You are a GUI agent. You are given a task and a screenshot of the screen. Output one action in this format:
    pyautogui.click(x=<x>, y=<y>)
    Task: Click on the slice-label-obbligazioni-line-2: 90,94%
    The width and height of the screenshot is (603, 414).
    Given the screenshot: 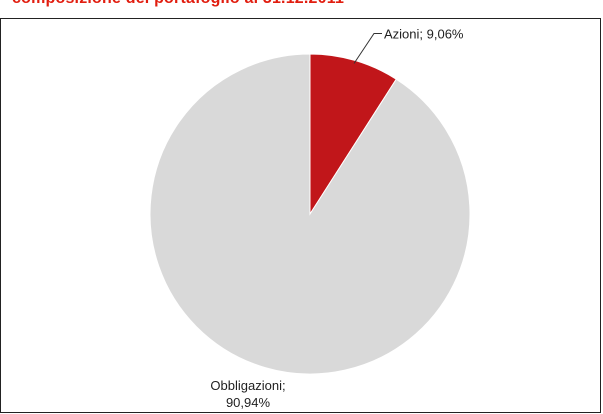 What is the action you would take?
    pyautogui.click(x=248, y=402)
    